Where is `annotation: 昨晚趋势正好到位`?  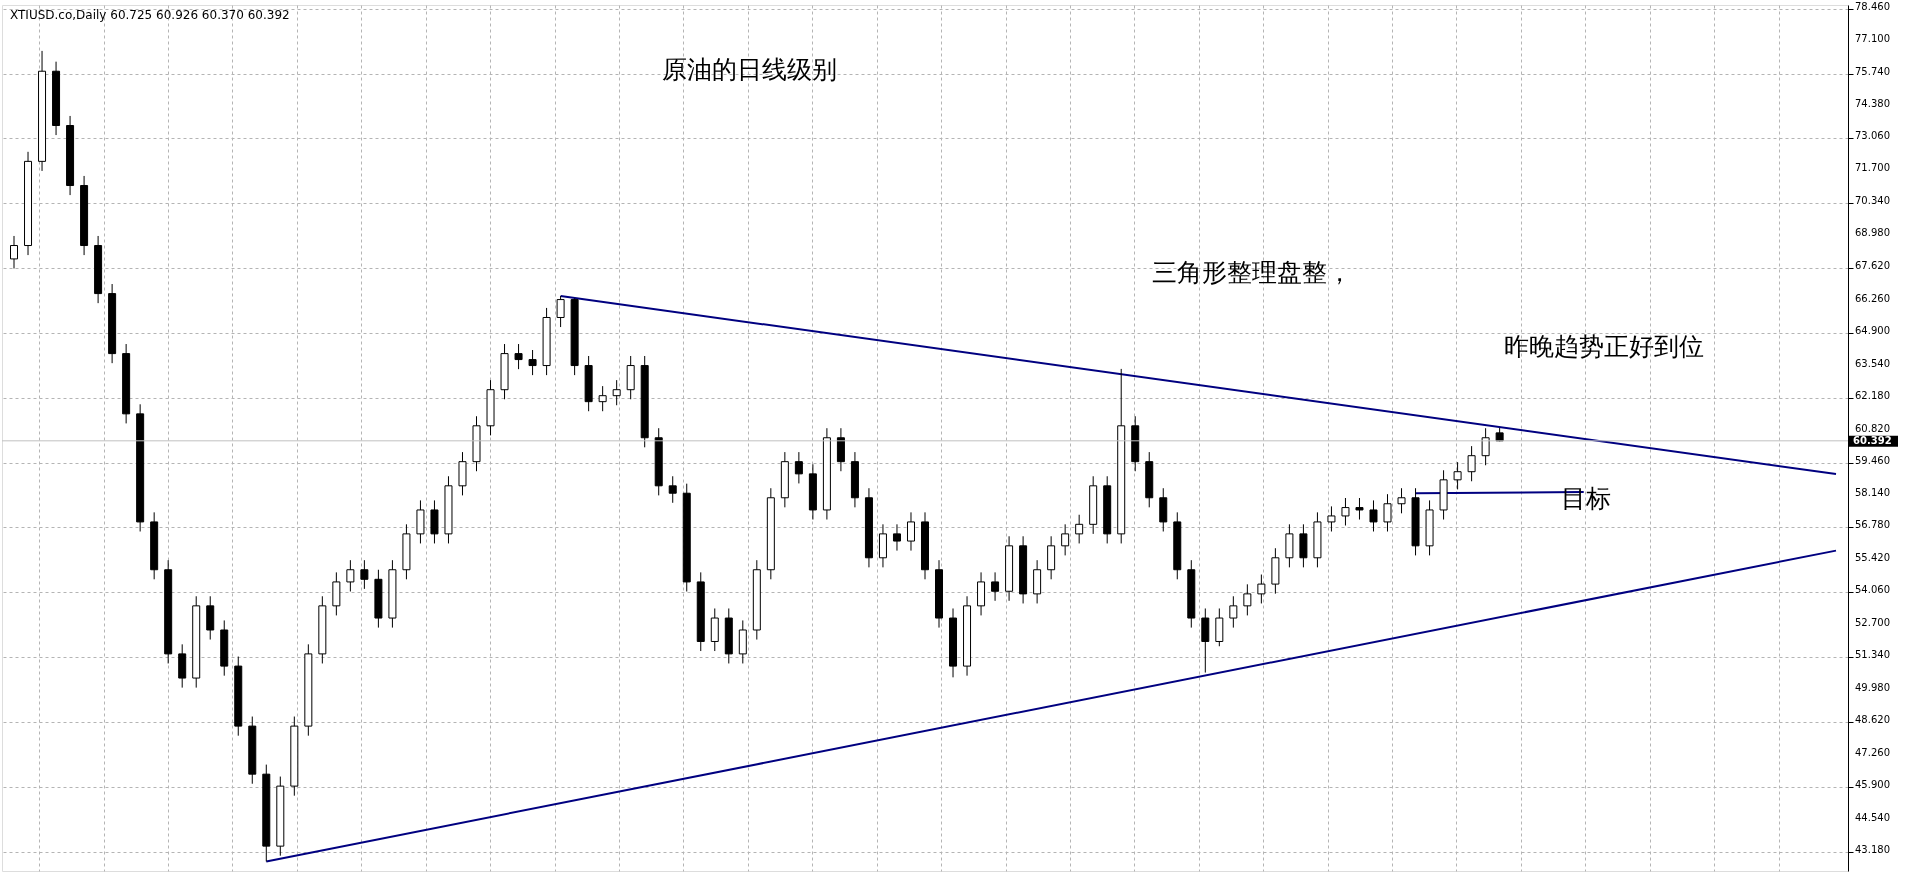
annotation: 昨晚趋势正好到位 is located at coordinates (1604, 347).